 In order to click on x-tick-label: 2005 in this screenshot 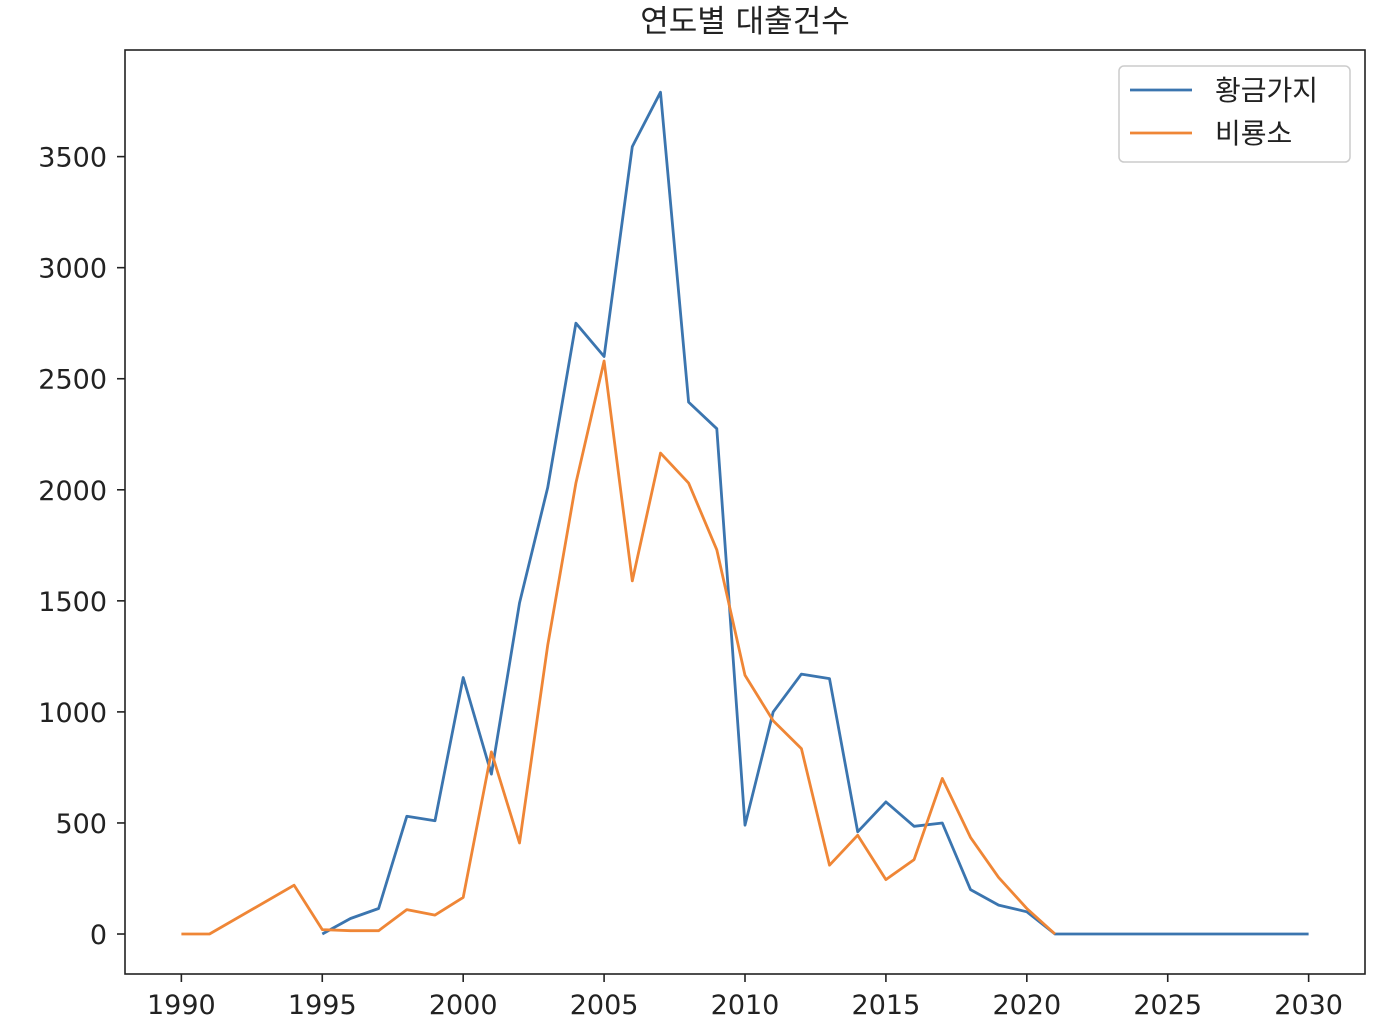, I will do `click(604, 1005)`.